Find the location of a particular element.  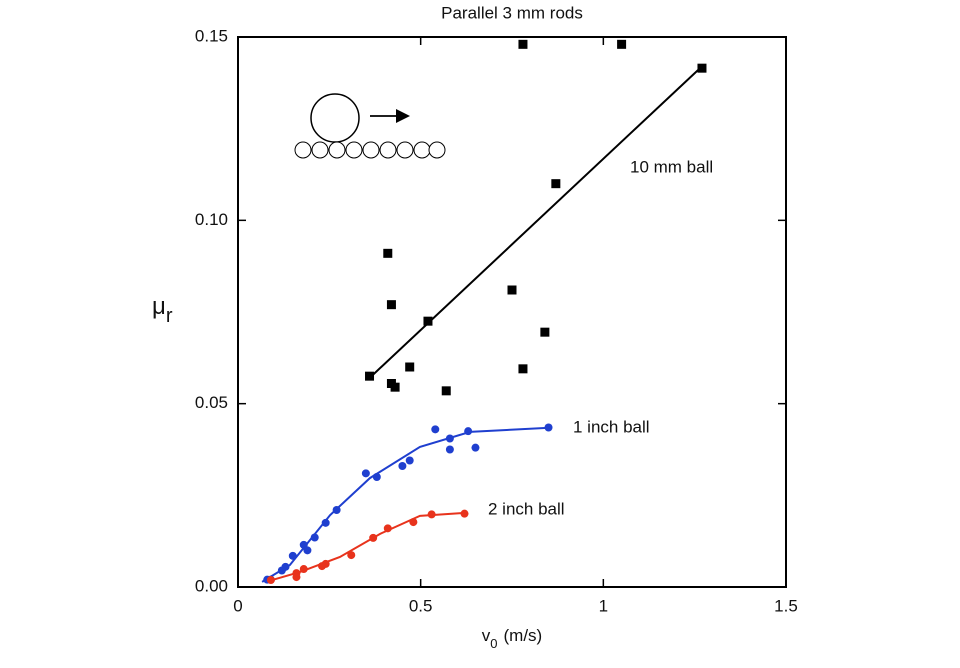

inset-icon is located at coordinates (370, 126).